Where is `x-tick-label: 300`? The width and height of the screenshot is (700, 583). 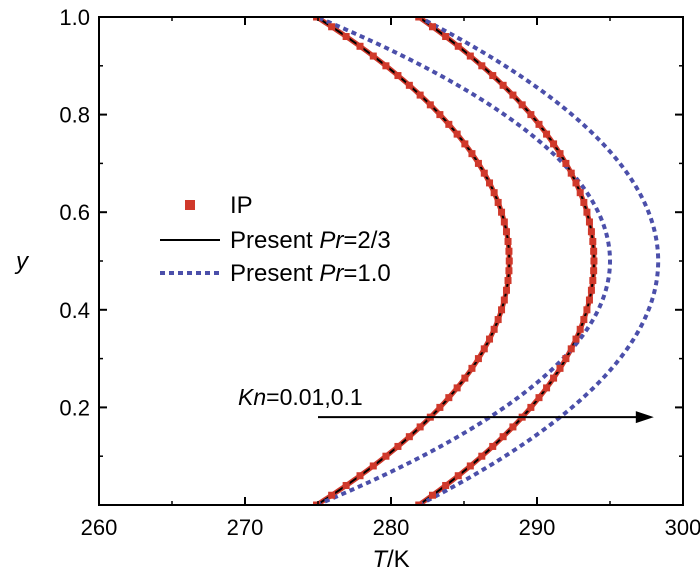 x-tick-label: 300 is located at coordinates (682, 527).